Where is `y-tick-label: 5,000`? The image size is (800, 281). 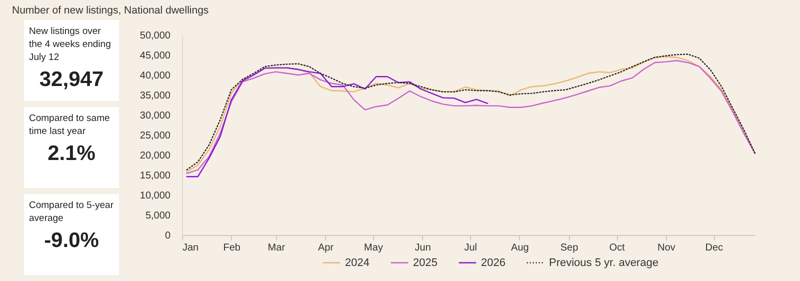
y-tick-label: 5,000 is located at coordinates (158, 216).